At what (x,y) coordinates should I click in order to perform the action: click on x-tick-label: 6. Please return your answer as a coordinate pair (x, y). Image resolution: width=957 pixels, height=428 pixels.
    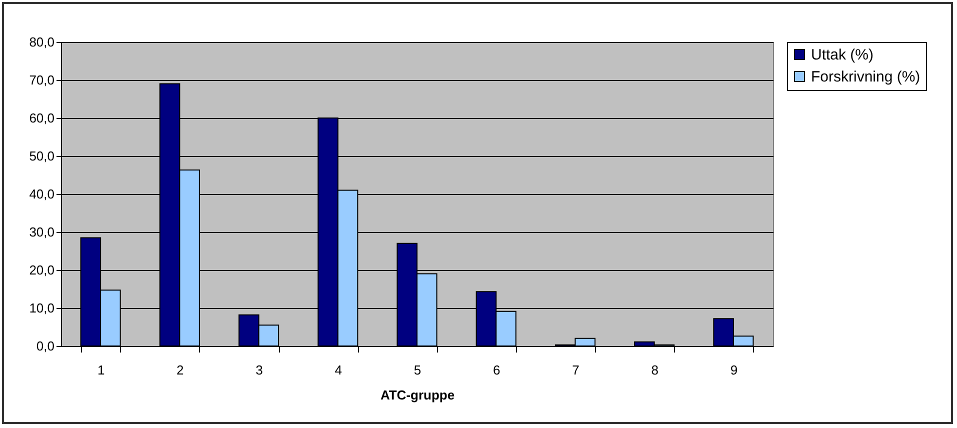
    Looking at the image, I should click on (496, 370).